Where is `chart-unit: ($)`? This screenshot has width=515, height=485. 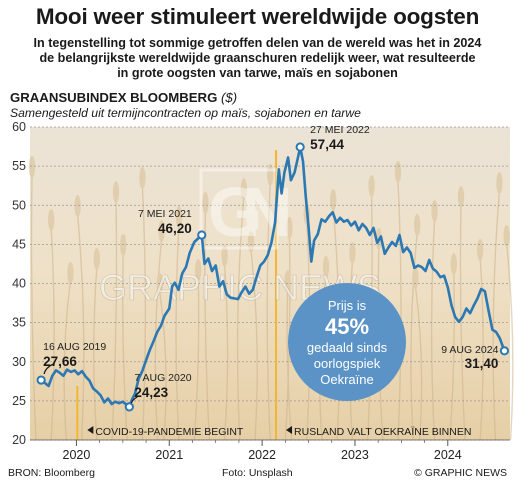
chart-unit: ($) is located at coordinates (229, 97).